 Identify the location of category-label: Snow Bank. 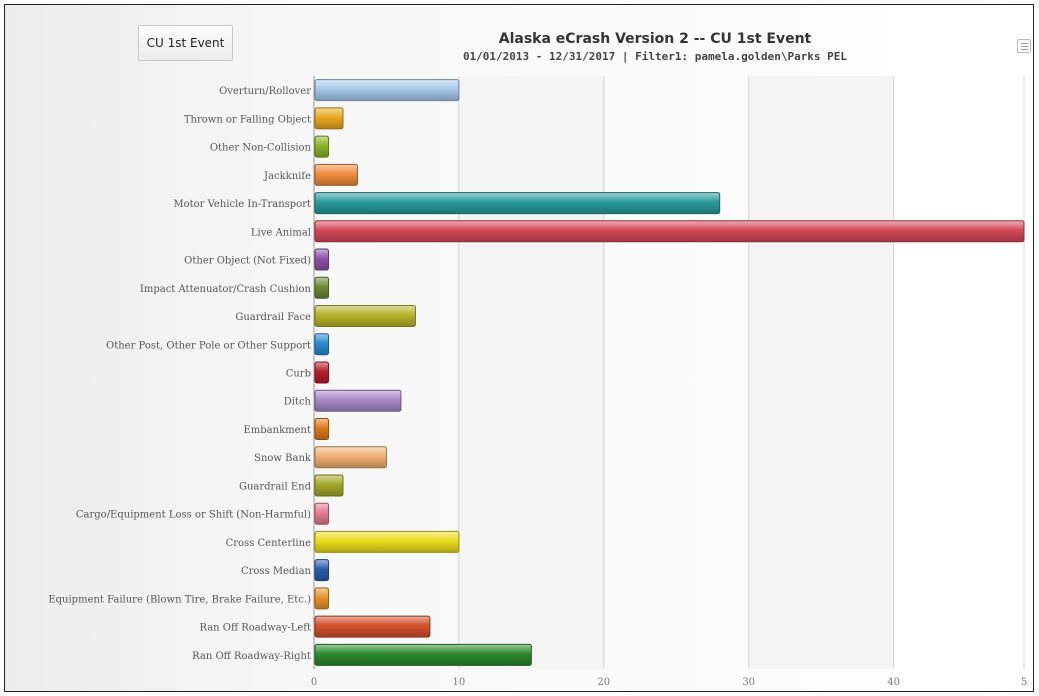
(283, 458).